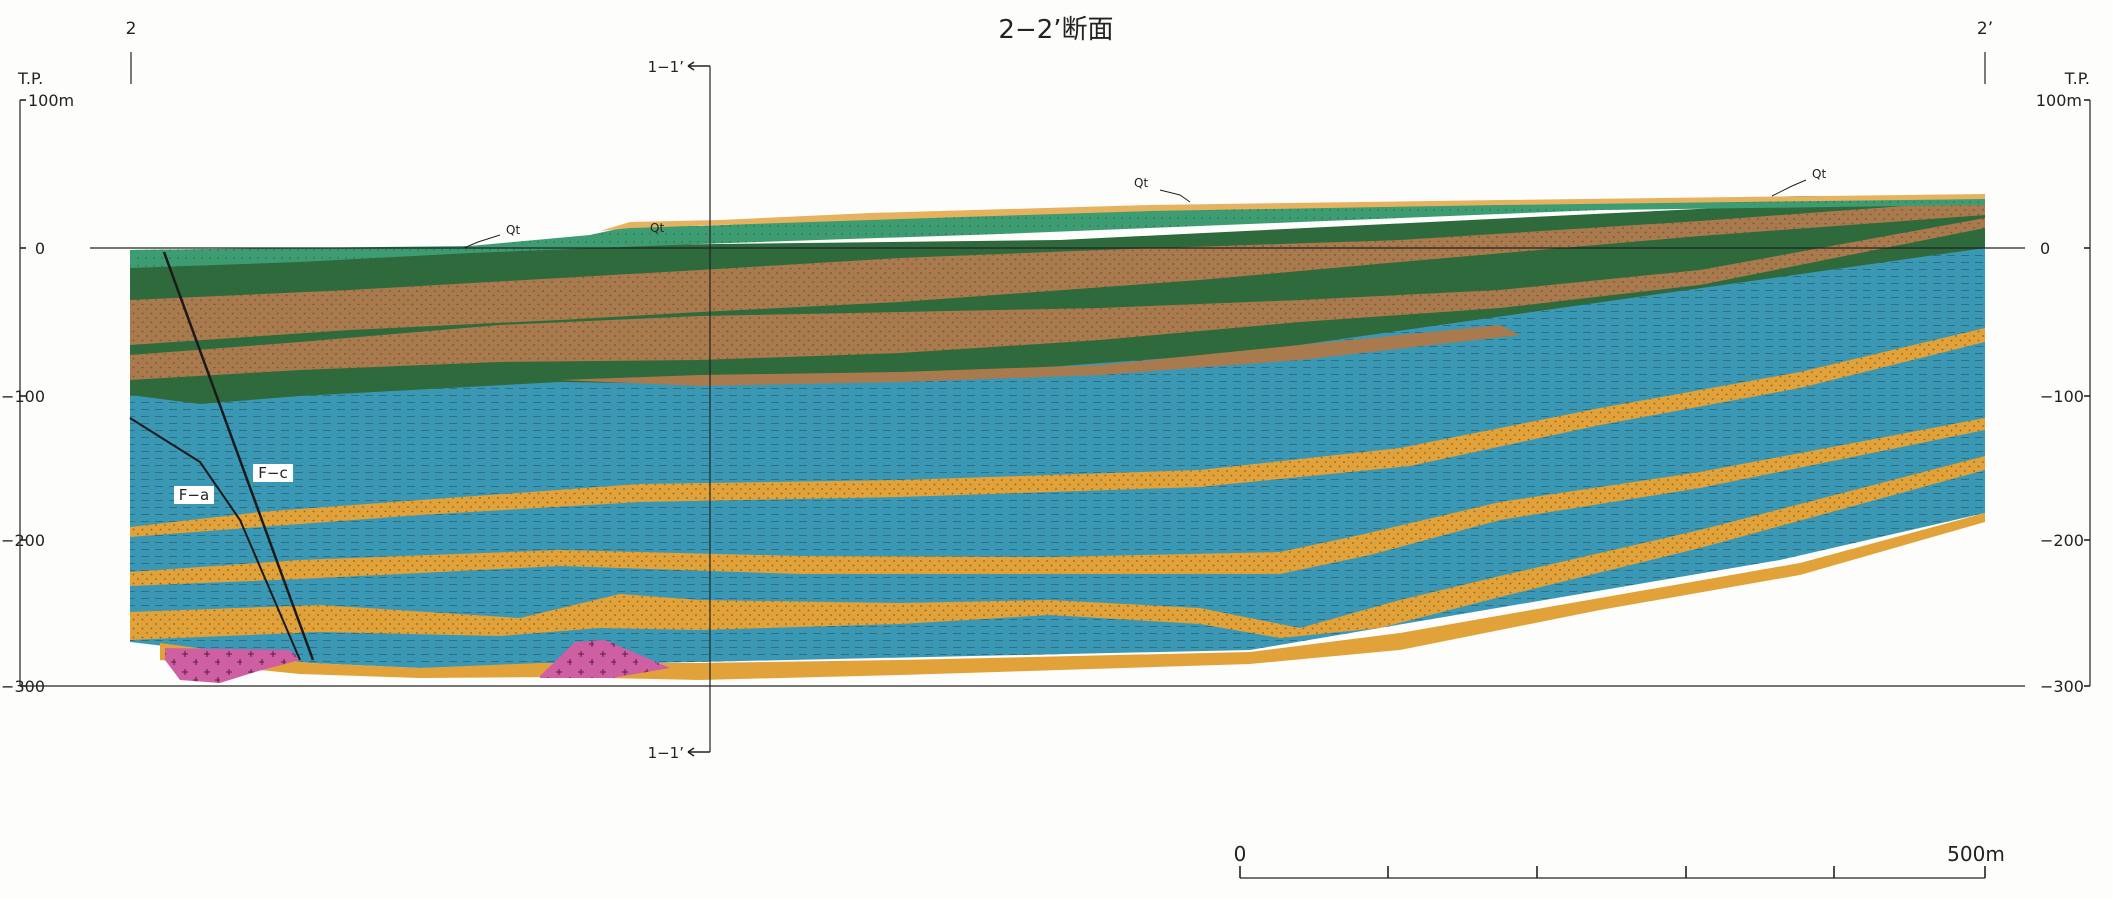 This screenshot has height=899, width=2113. What do you see at coordinates (131, 29) in the screenshot?
I see `section-start-label: 2` at bounding box center [131, 29].